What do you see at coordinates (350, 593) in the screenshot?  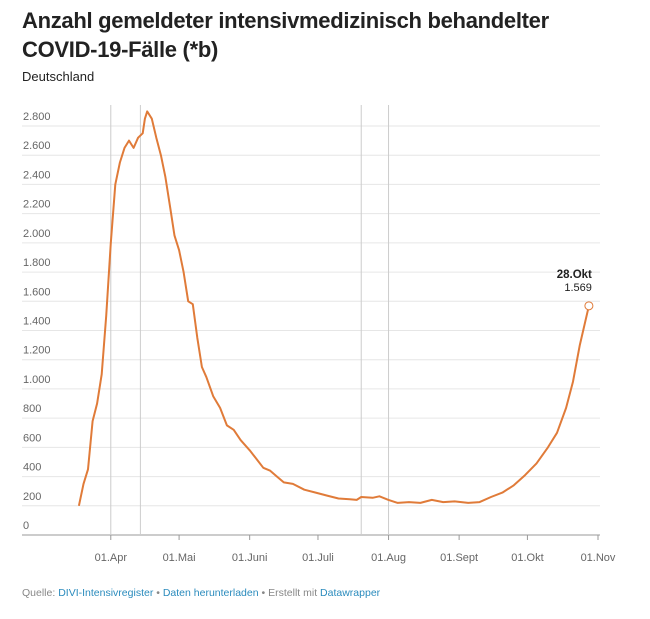 I see `credit-link: Datawrapper` at bounding box center [350, 593].